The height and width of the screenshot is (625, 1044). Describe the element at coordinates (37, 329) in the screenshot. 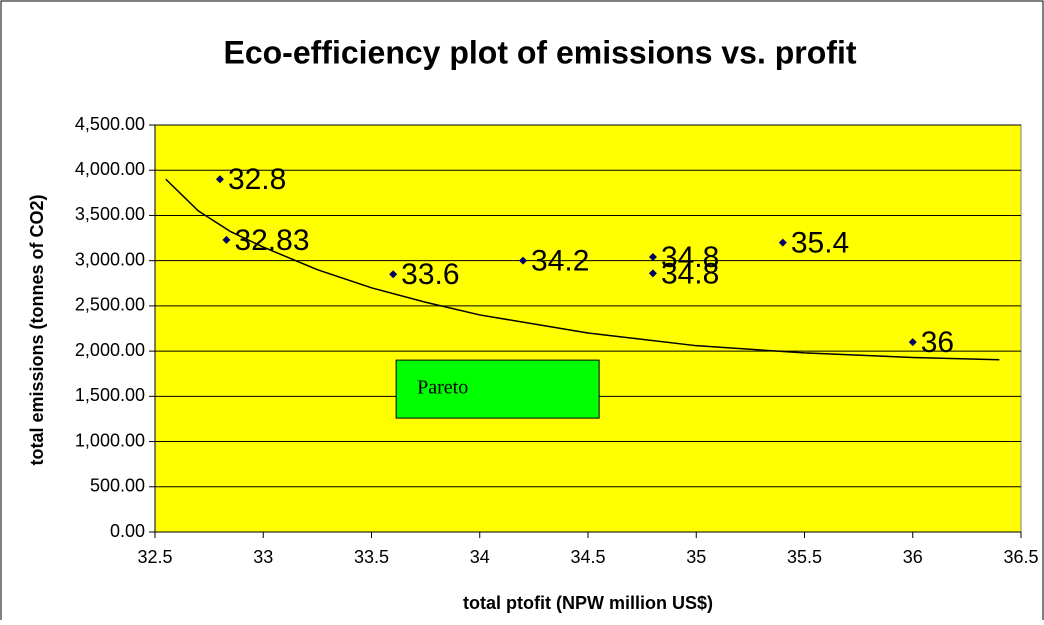

I see `y-axis-label: total emissions (tonnes of CO2)` at that location.